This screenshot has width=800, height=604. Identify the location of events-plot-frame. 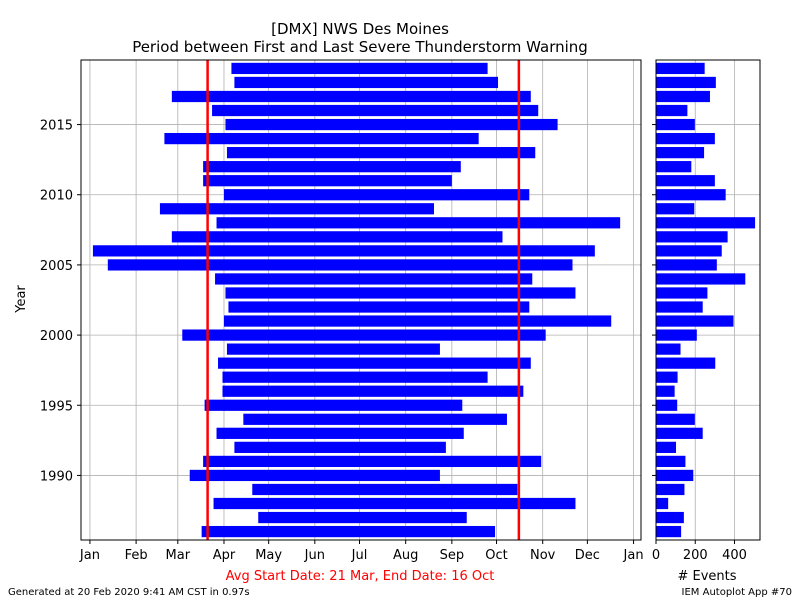
(708, 300).